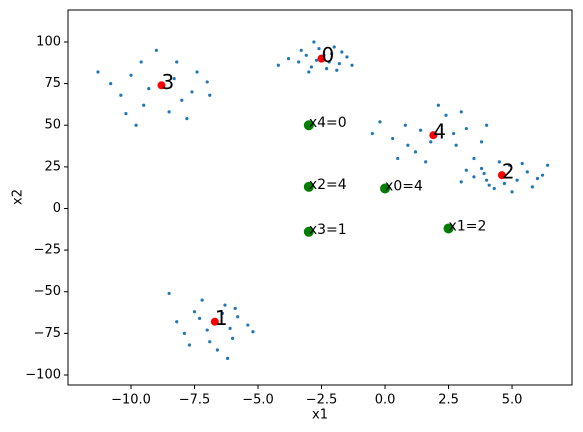 The width and height of the screenshot is (583, 432). What do you see at coordinates (468, 226) in the screenshot?
I see `point-label: x1=2` at bounding box center [468, 226].